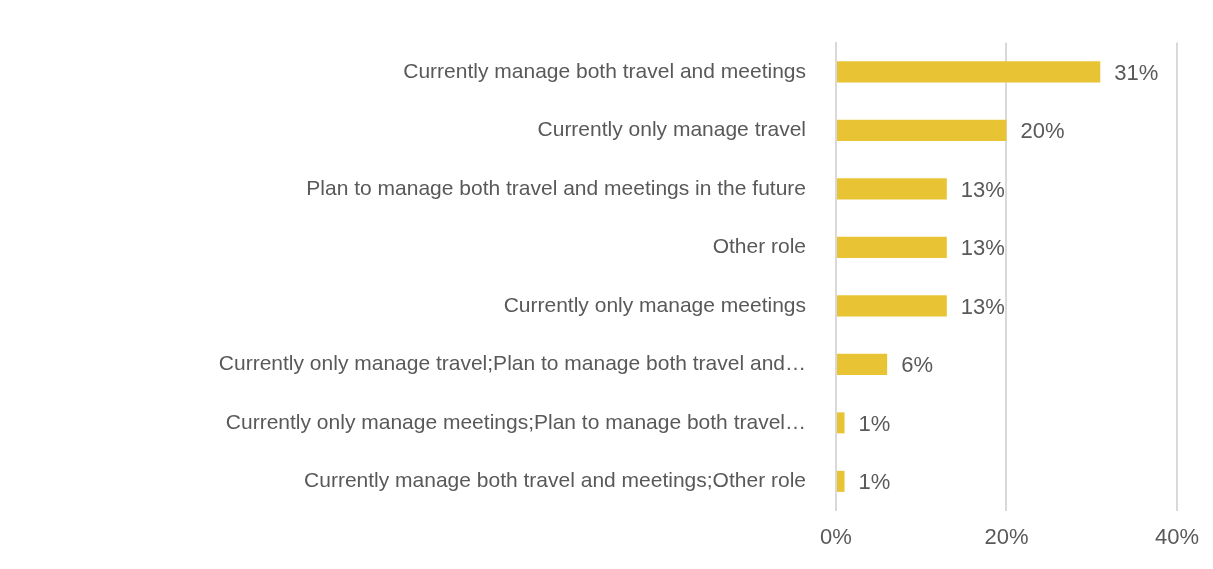 Image resolution: width=1213 pixels, height=569 pixels. What do you see at coordinates (1006, 536) in the screenshot?
I see `x-tick-label: 20%` at bounding box center [1006, 536].